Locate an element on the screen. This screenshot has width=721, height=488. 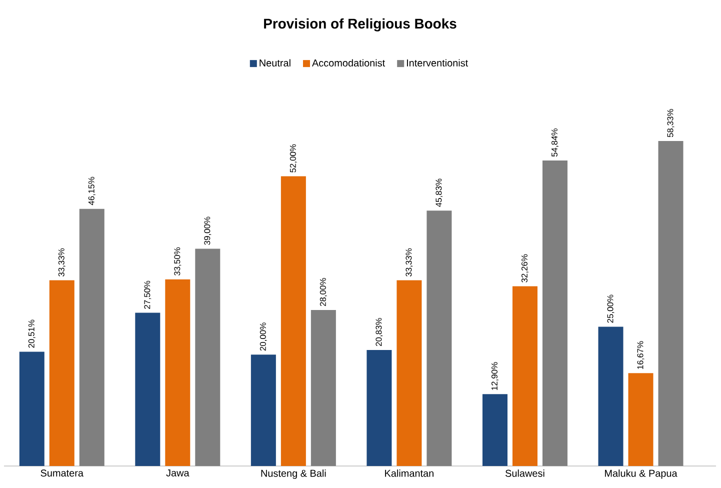
data-label: 46,15% is located at coordinates (92, 191).